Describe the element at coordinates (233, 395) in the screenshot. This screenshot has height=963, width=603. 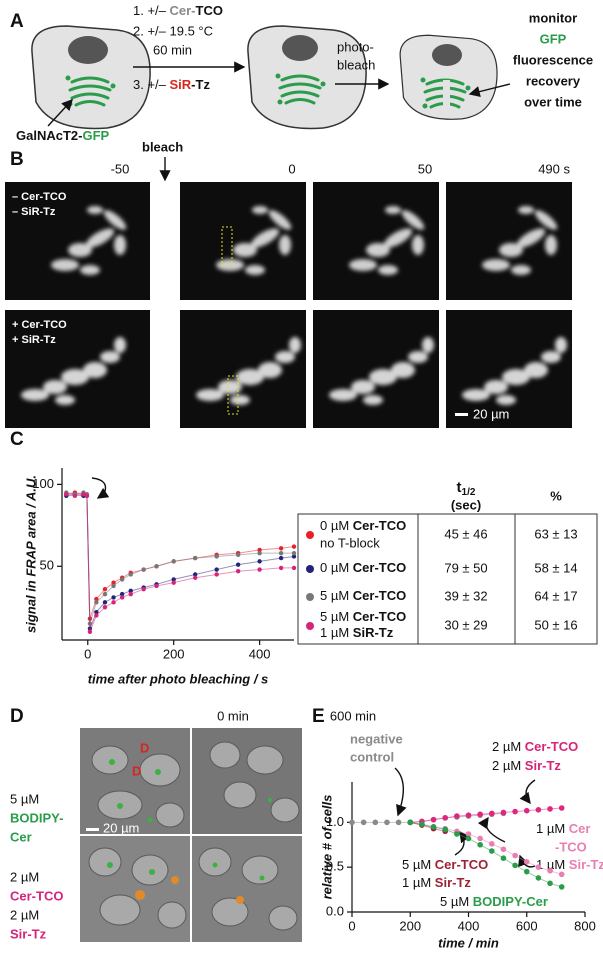
I see `bleach-roi` at that location.